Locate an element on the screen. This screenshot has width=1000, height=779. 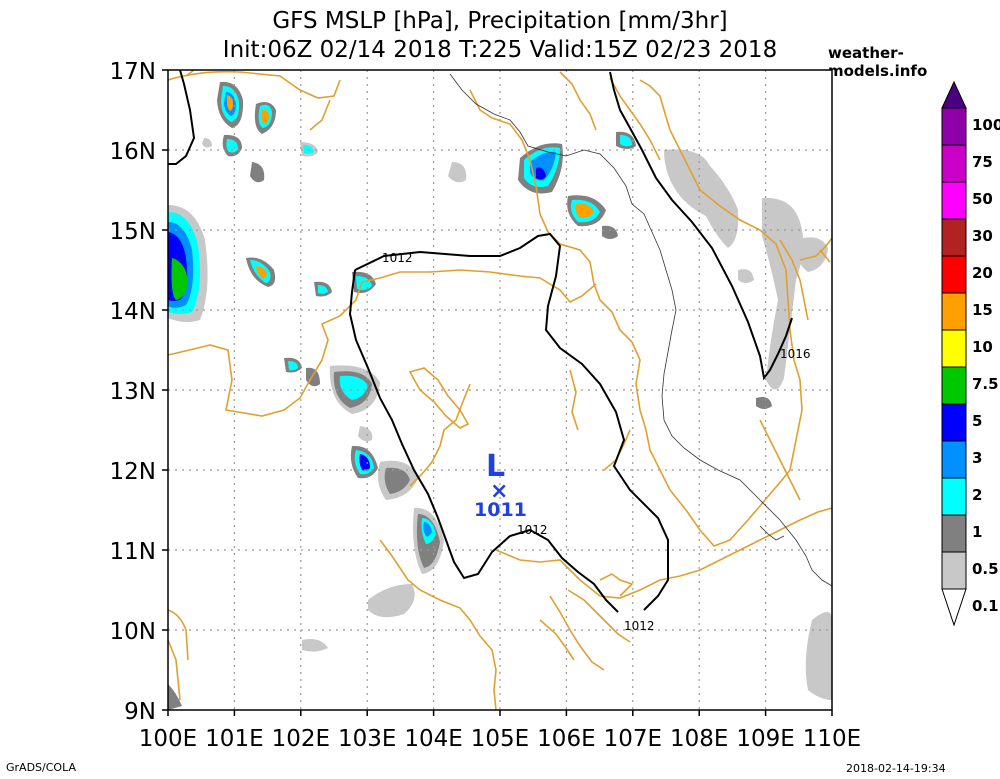
colorbar-label: 3 is located at coordinates (977, 458).